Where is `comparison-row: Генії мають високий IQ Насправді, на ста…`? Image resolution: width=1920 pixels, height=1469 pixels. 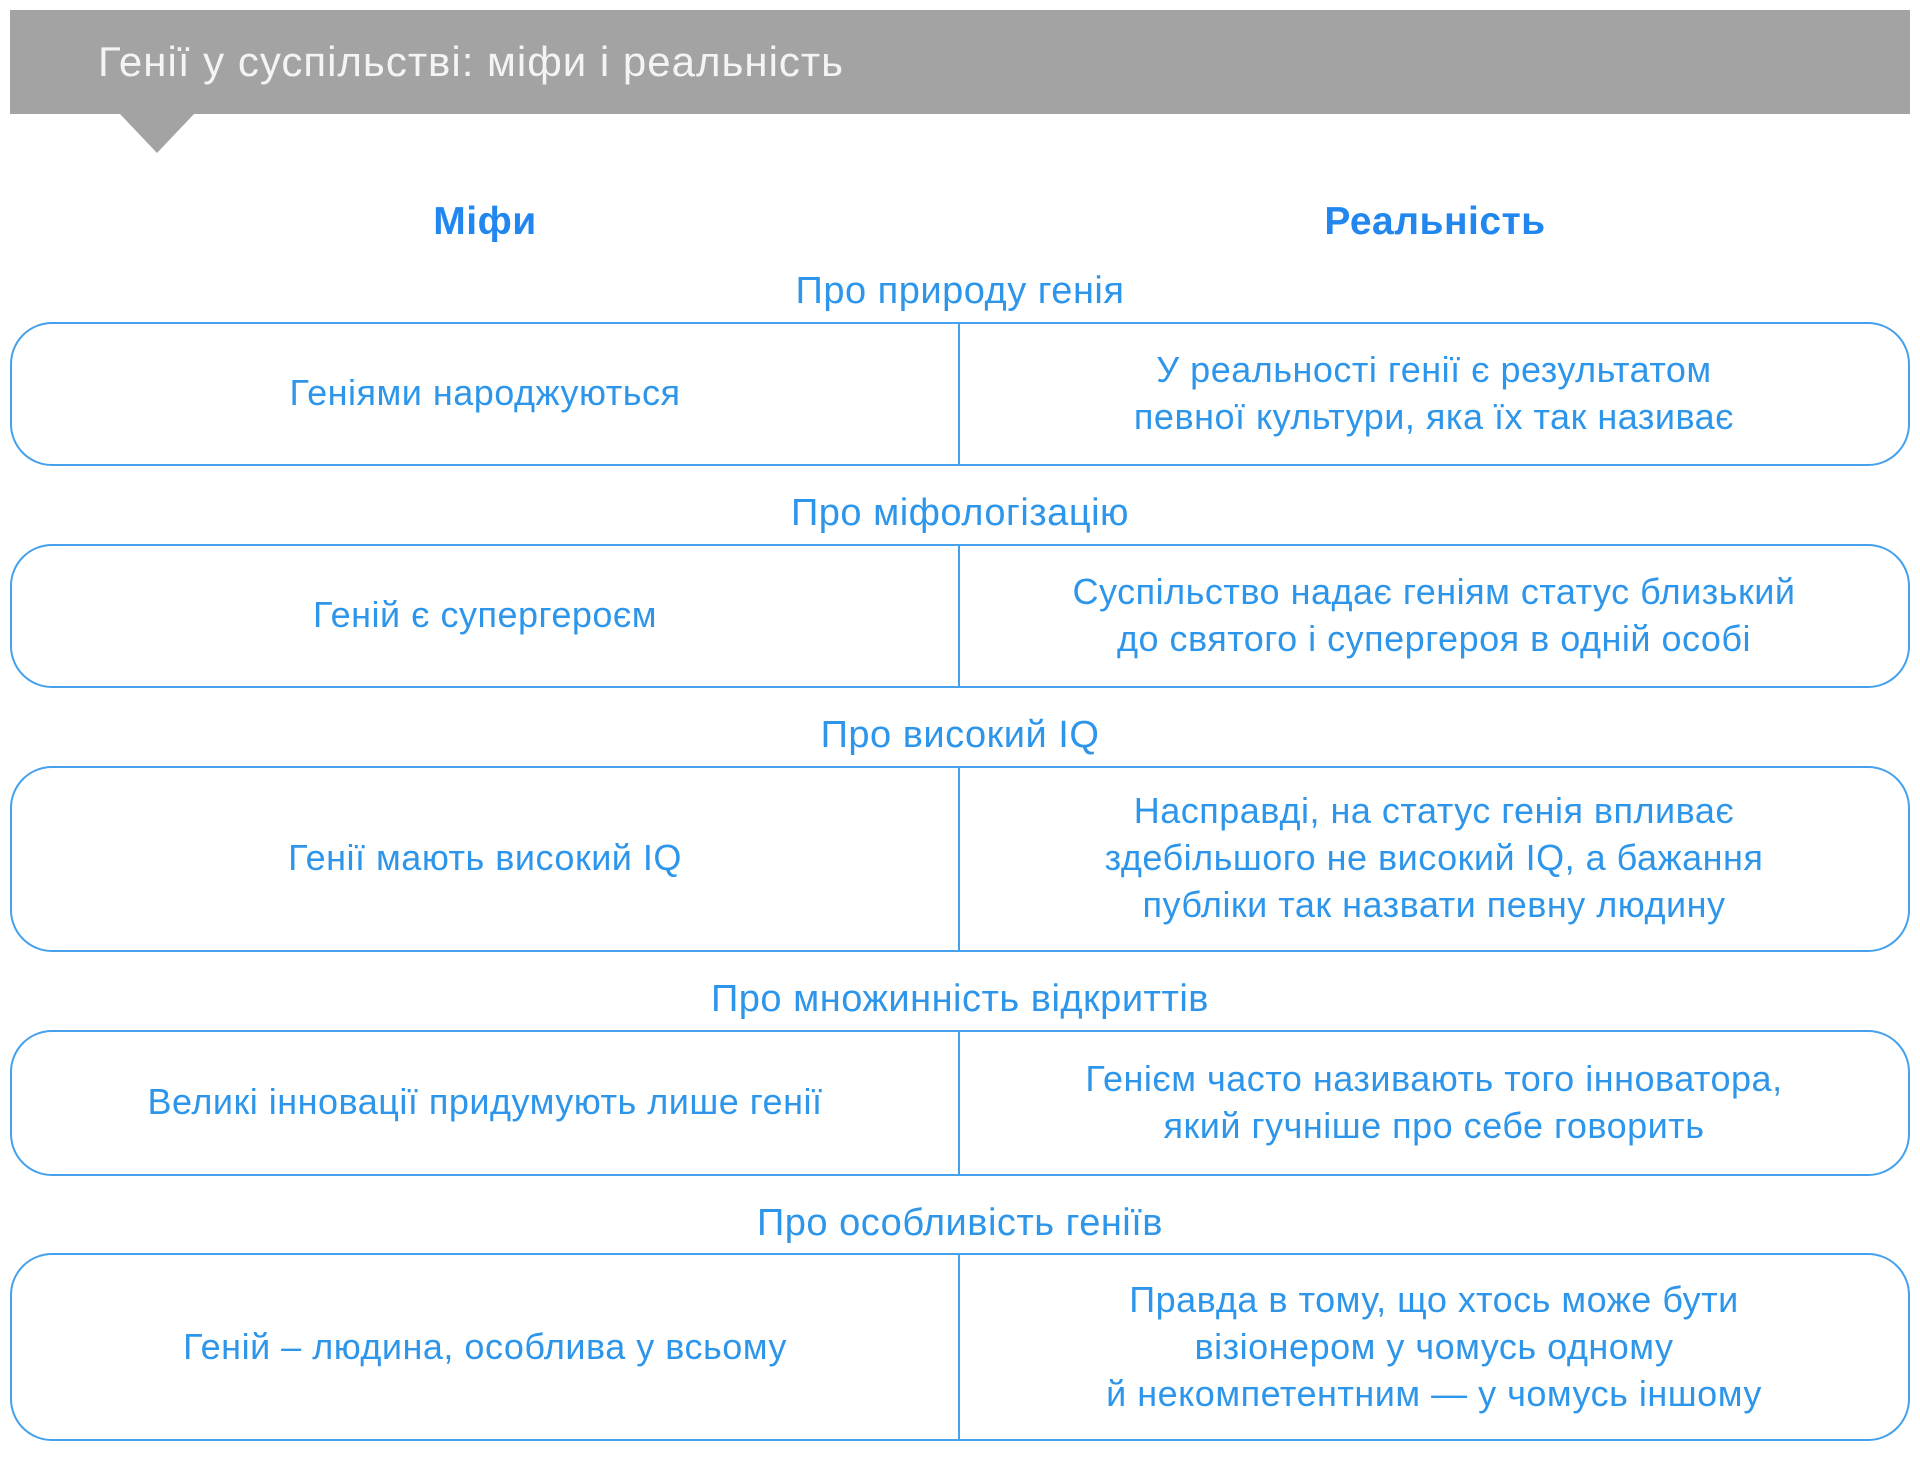
comparison-row: Генії мають високий IQ Насправді, на ста… is located at coordinates (960, 858).